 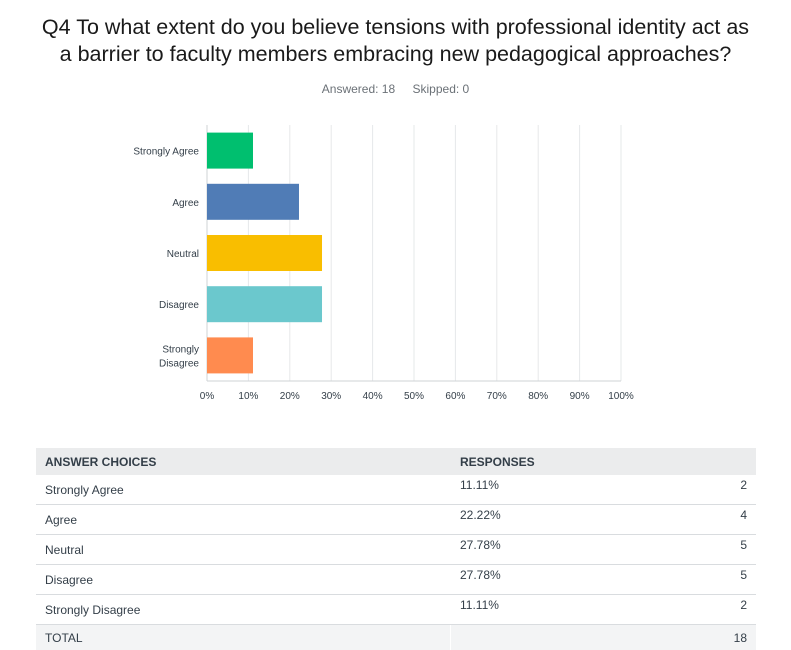 What do you see at coordinates (712, 461) in the screenshot?
I see `header-count-spacer` at bounding box center [712, 461].